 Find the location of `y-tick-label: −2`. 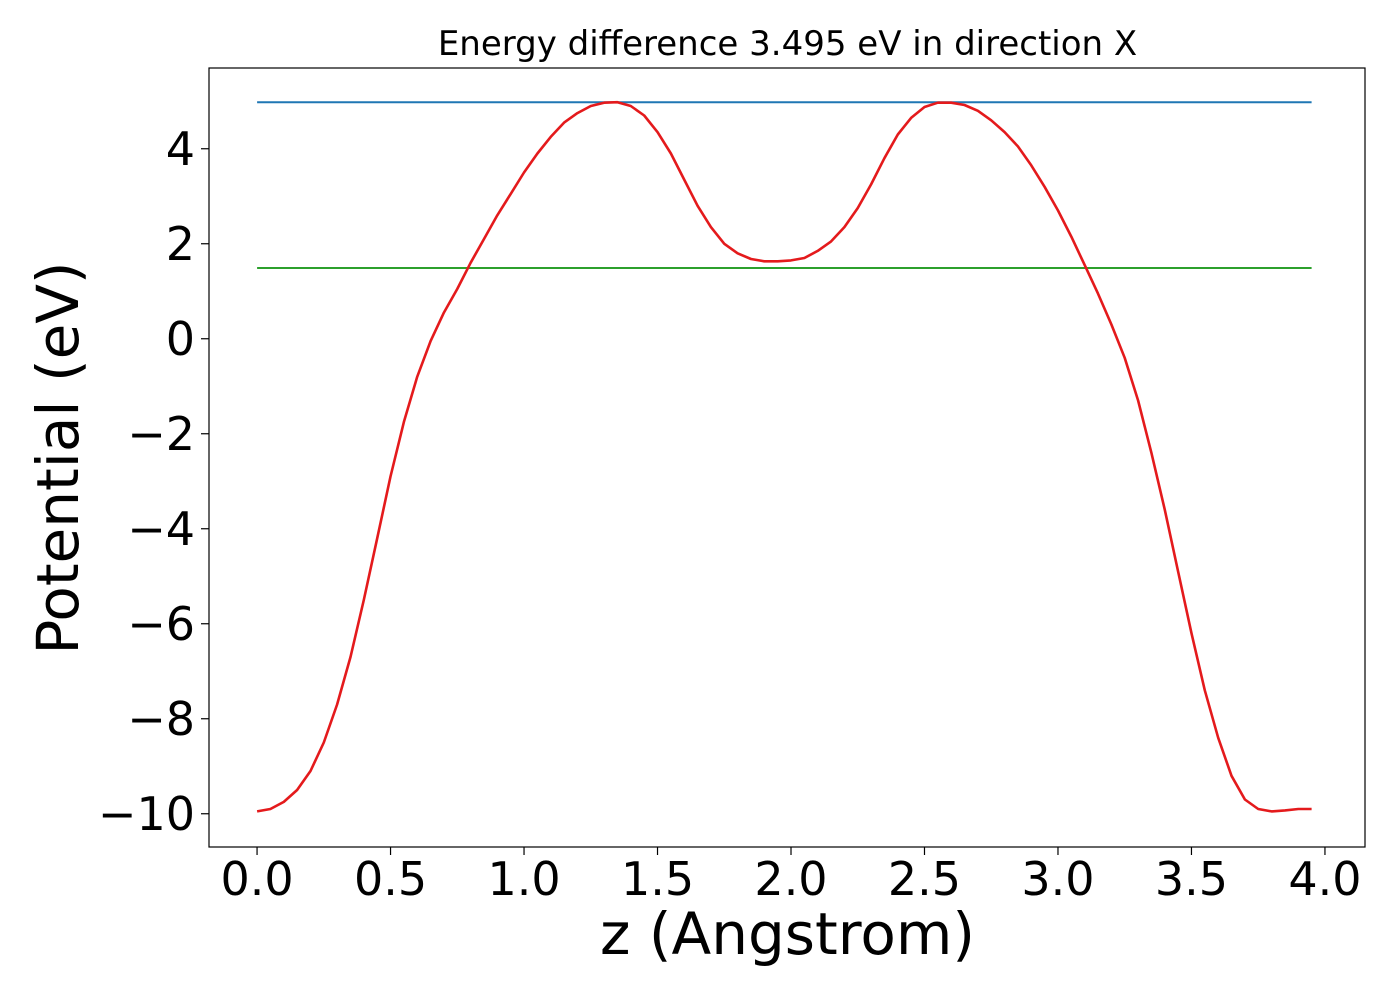

y-tick-label: −2 is located at coordinates (161, 434).